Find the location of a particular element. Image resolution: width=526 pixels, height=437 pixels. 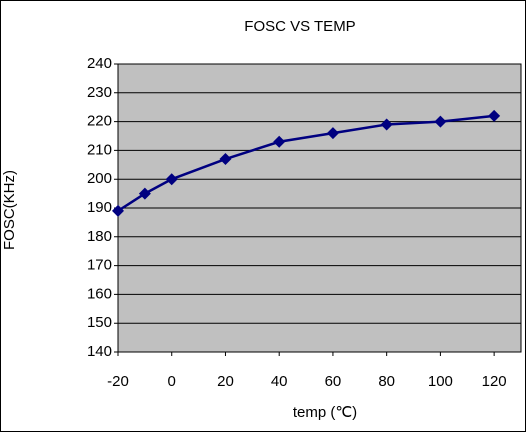

y-tick-label: 220 is located at coordinates (99, 121).